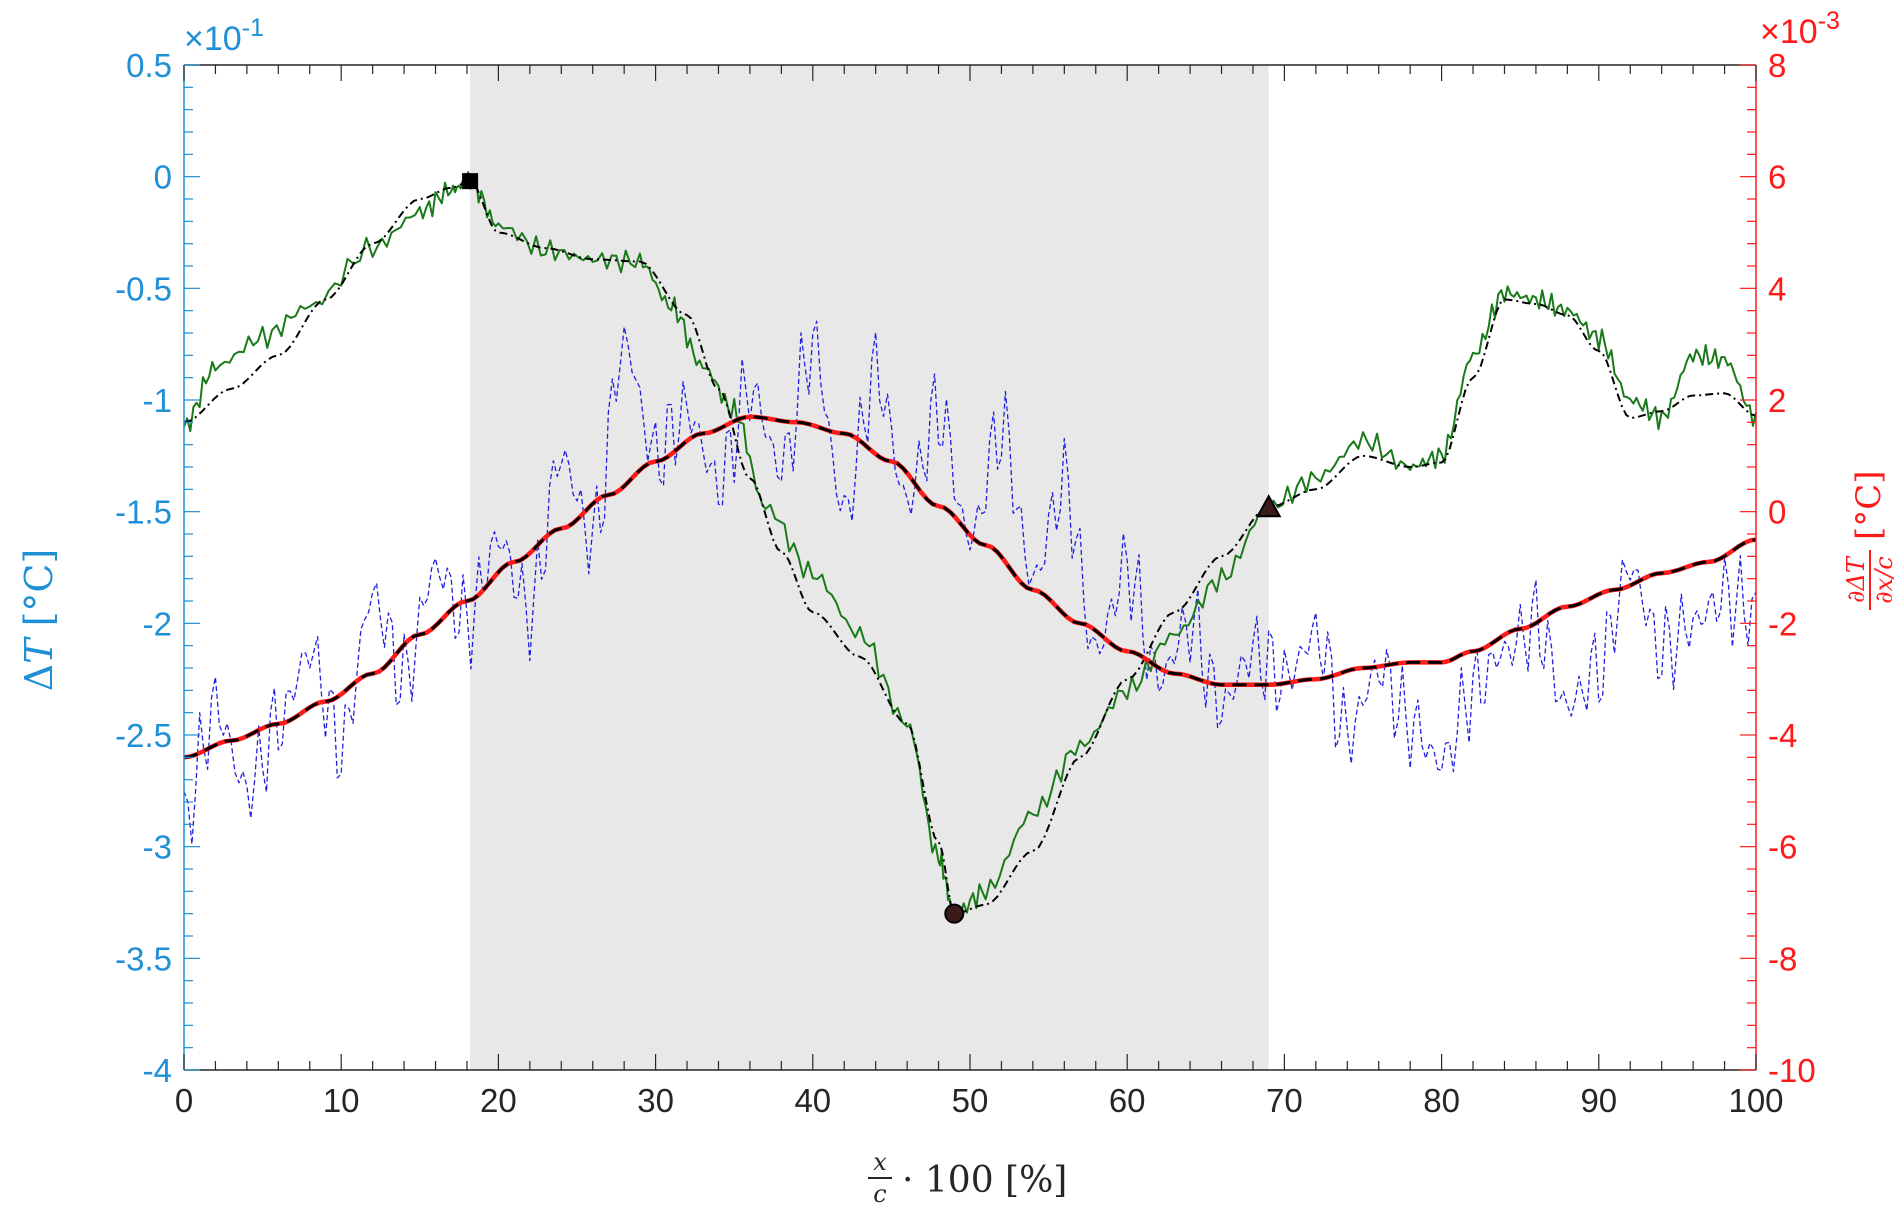 The height and width of the screenshot is (1209, 1903). What do you see at coordinates (1800, 29) in the screenshot?
I see `right-exponent-label: ×10⁻³` at bounding box center [1800, 29].